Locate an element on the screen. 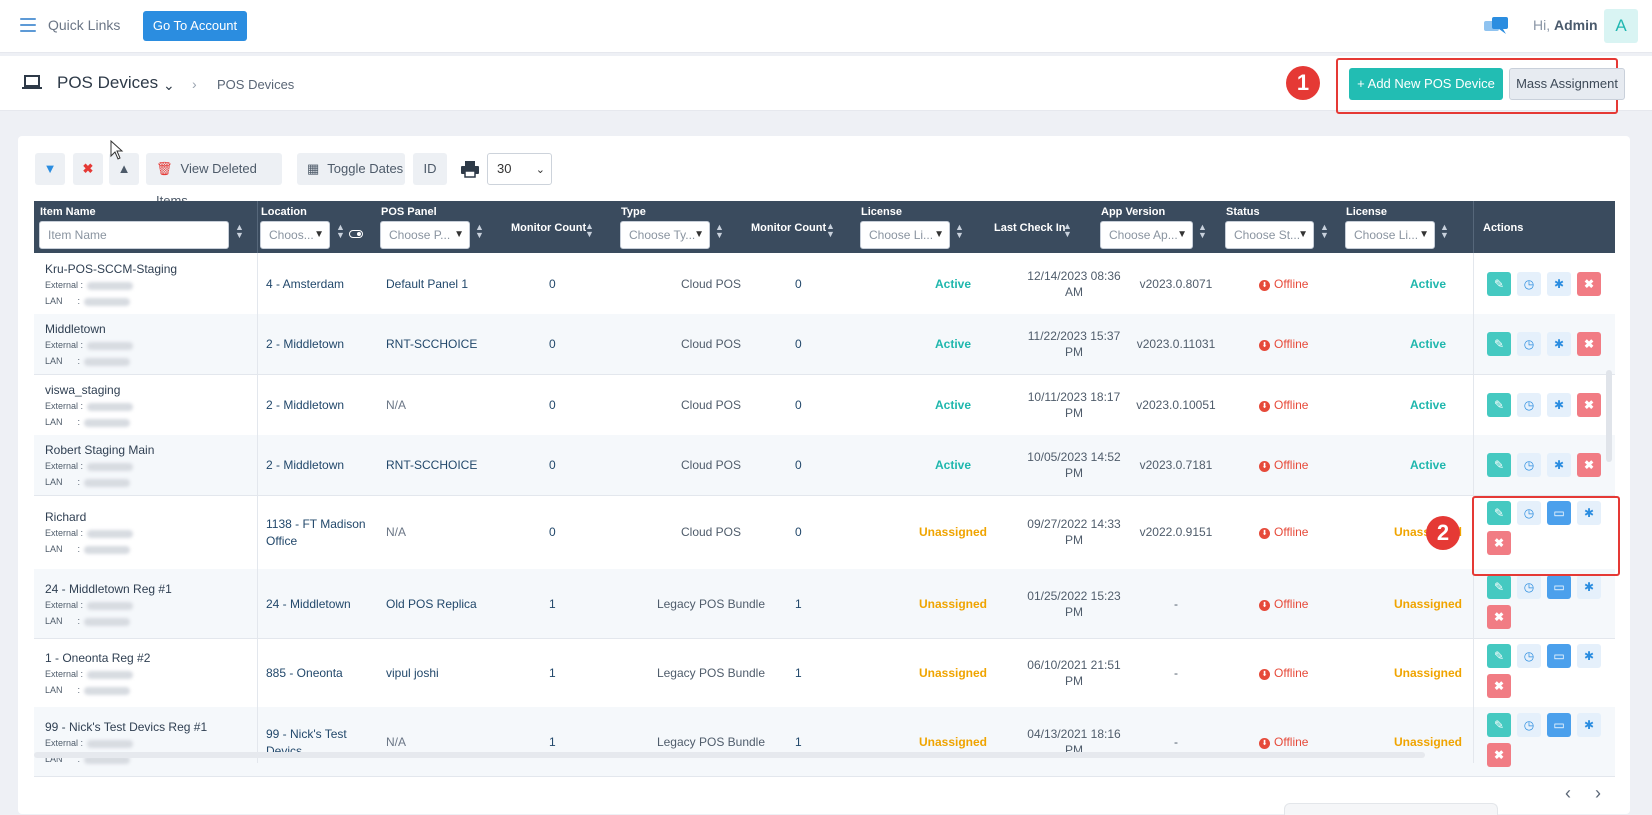  col-last-check-in: Last Check In is located at coordinates (1030, 228).